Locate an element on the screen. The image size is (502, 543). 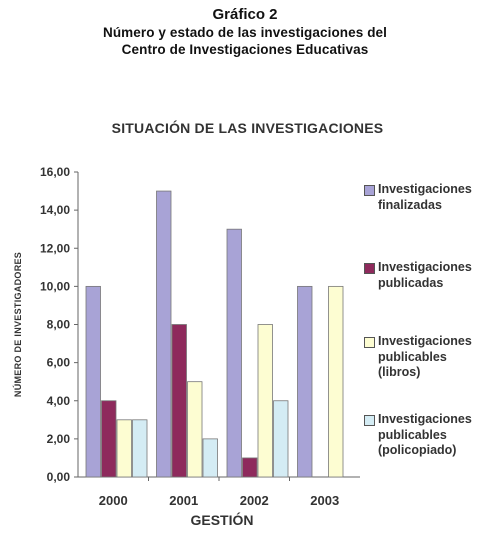
legend-label-finalizadas: Investigaciones finalizadas is located at coordinates (425, 197).